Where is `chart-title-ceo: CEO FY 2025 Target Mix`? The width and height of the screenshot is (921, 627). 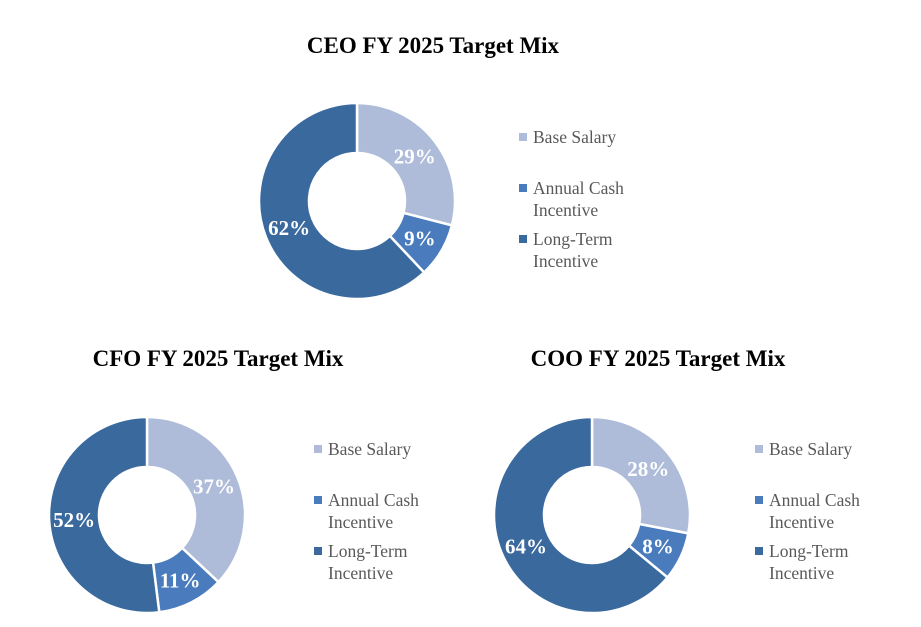 chart-title-ceo: CEO FY 2025 Target Mix is located at coordinates (433, 45).